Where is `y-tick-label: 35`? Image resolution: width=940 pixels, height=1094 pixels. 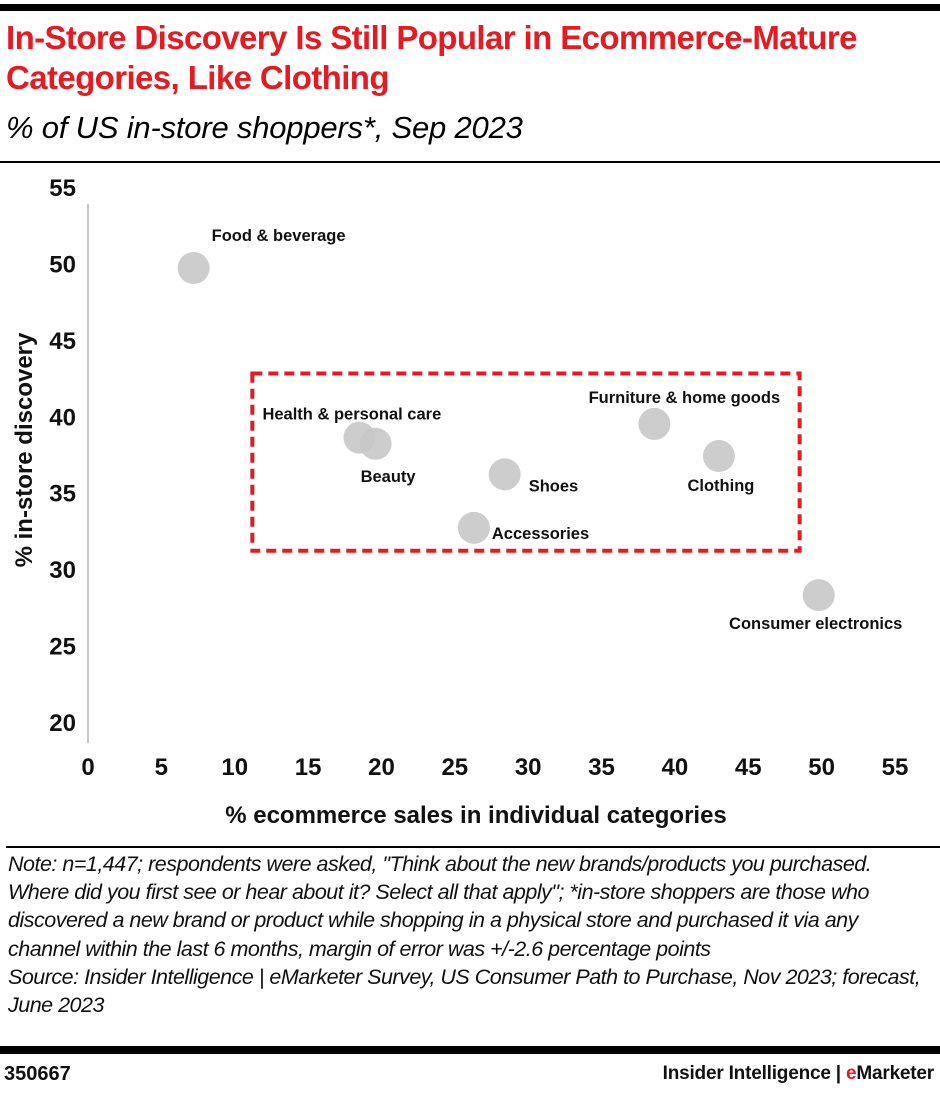 y-tick-label: 35 is located at coordinates (62, 494).